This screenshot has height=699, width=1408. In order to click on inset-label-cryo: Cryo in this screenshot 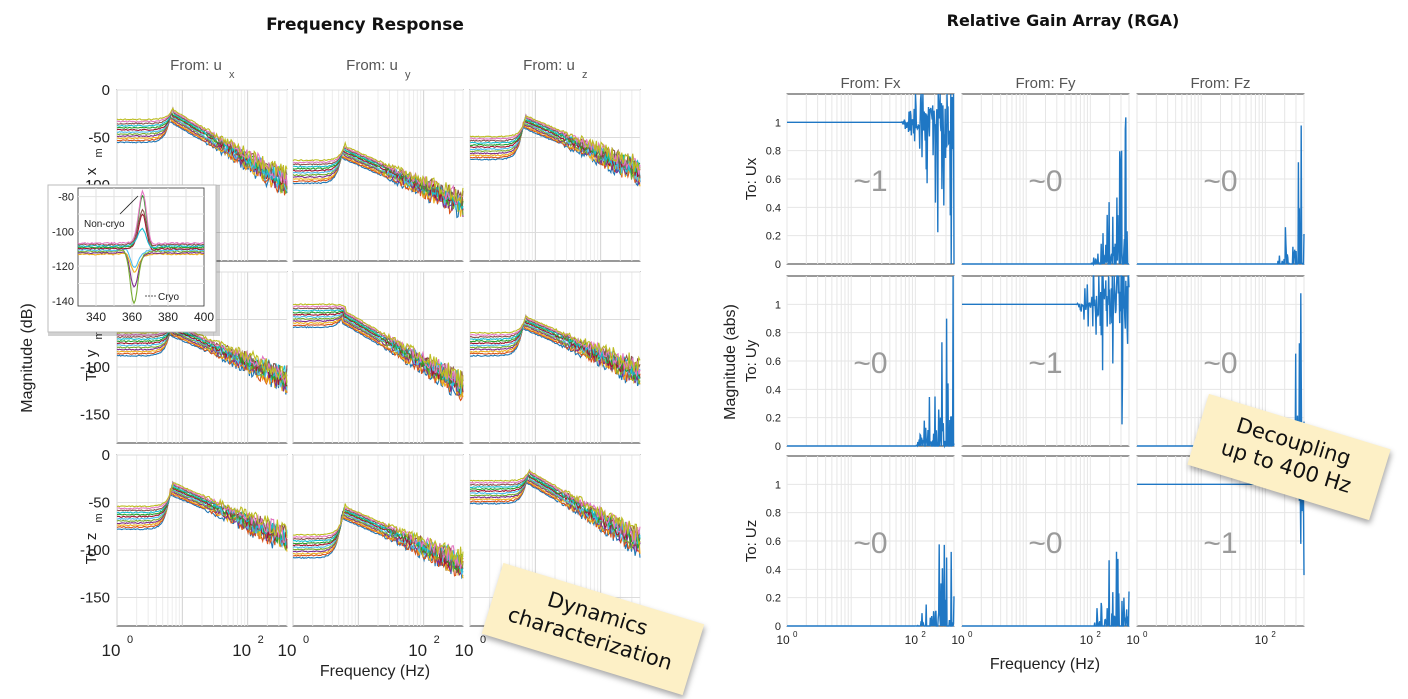, I will do `click(169, 297)`.